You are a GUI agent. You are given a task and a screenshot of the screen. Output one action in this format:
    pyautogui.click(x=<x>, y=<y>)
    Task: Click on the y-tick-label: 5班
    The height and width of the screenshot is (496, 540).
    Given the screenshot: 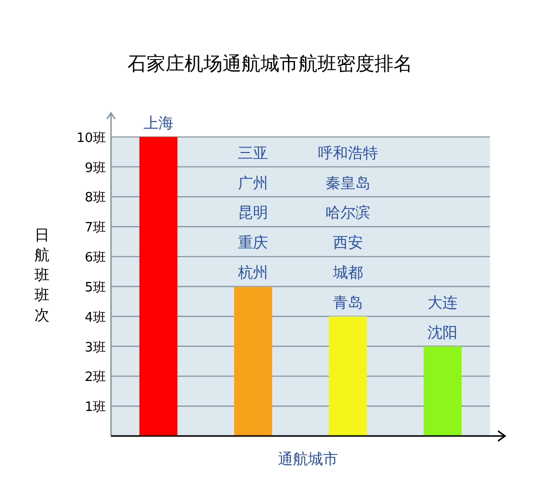 What is the action you would take?
    pyautogui.click(x=95, y=288)
    